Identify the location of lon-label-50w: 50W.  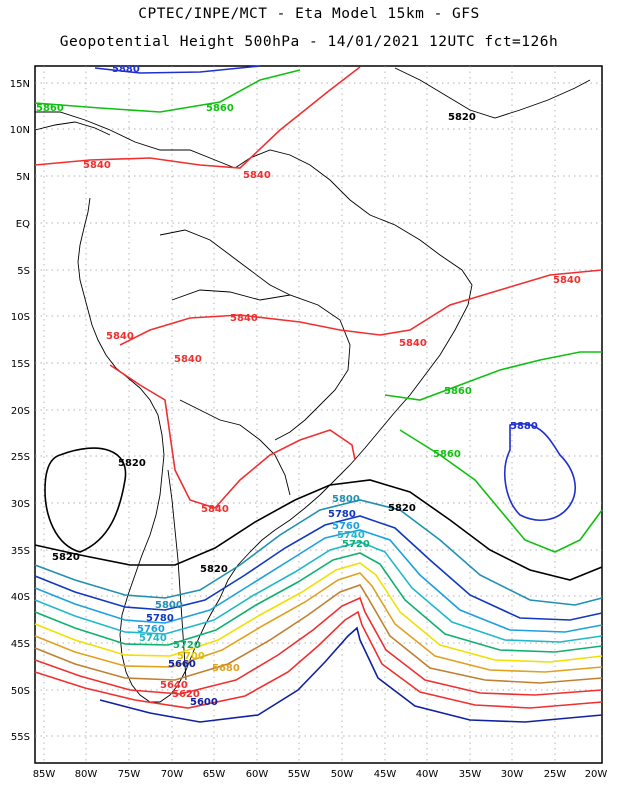
(342, 774).